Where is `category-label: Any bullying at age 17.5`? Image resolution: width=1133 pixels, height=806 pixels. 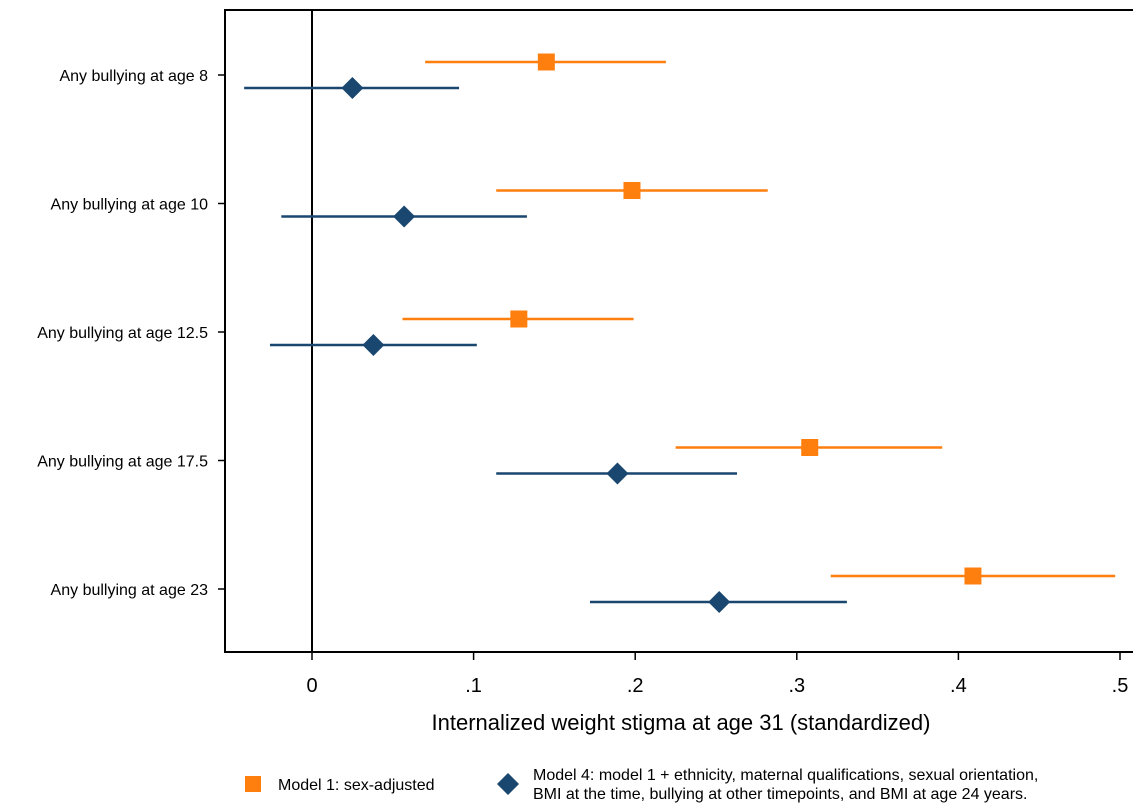
category-label: Any bullying at age 17.5 is located at coordinates (122, 462).